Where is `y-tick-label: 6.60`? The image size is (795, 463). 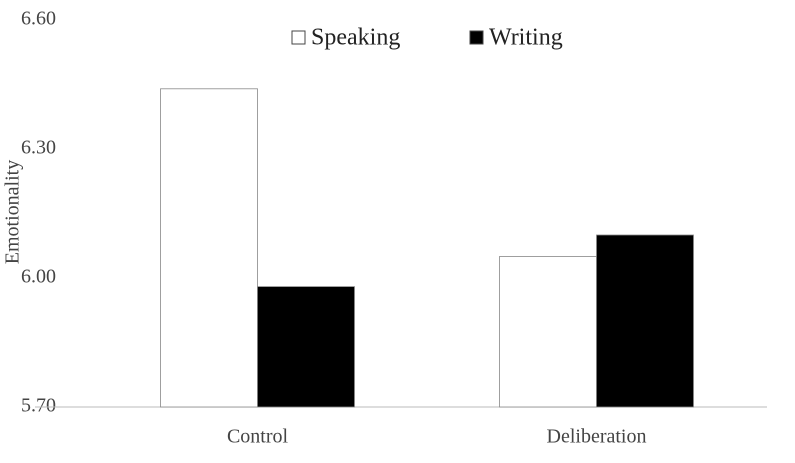
y-tick-label: 6.60 is located at coordinates (38, 19).